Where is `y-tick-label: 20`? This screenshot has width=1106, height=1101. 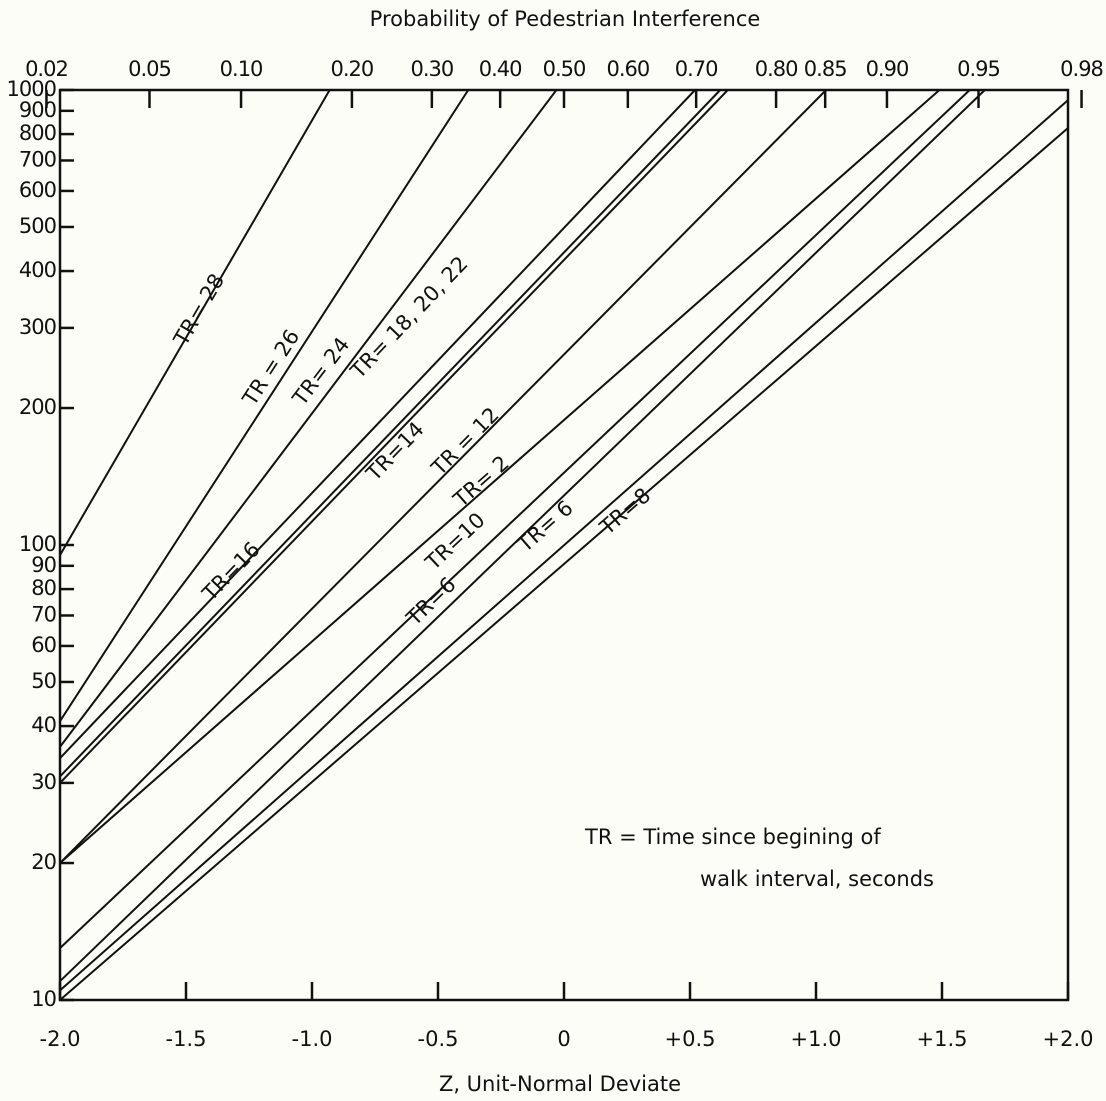
y-tick-label: 20 is located at coordinates (43, 862).